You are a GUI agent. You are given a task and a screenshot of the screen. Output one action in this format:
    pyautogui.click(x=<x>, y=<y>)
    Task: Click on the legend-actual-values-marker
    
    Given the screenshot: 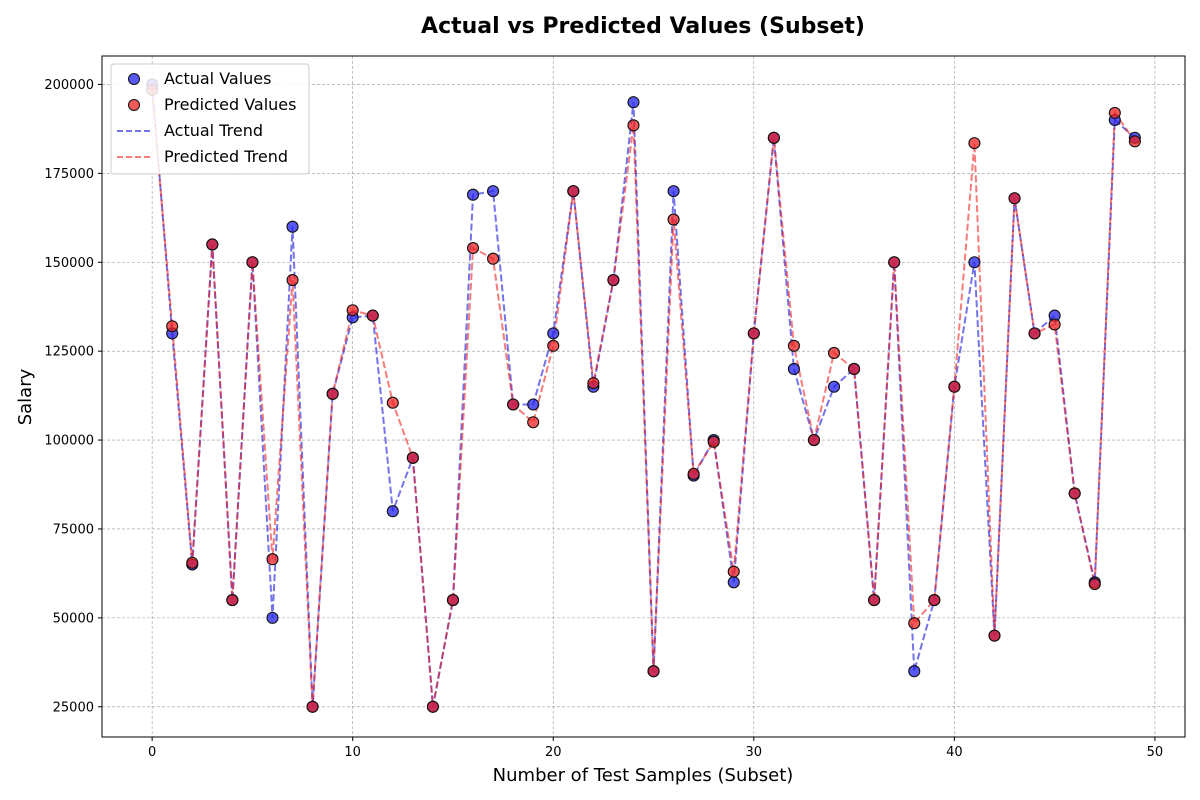 What is the action you would take?
    pyautogui.click(x=134, y=79)
    